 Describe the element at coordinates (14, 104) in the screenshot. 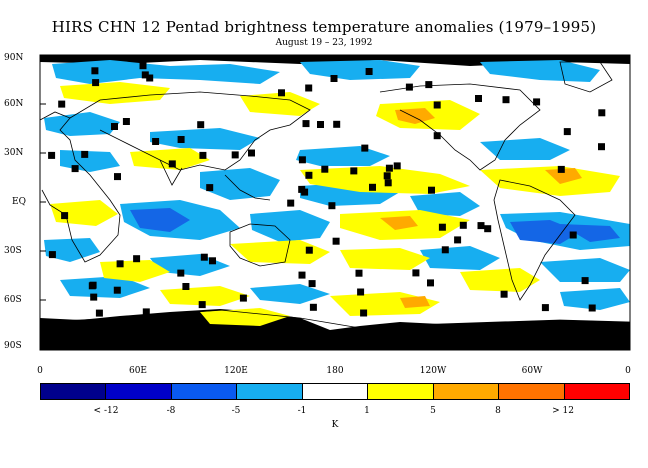

I see `lat-label-60n: 60N` at that location.